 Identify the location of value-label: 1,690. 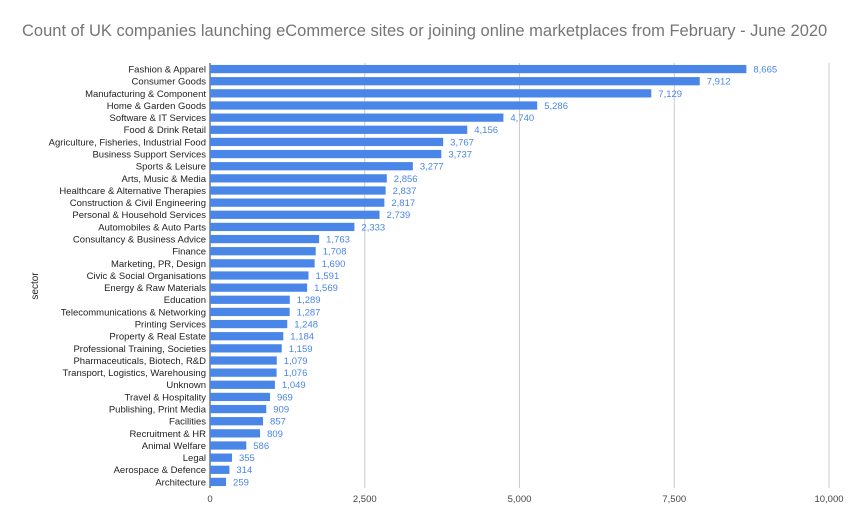
(334, 264).